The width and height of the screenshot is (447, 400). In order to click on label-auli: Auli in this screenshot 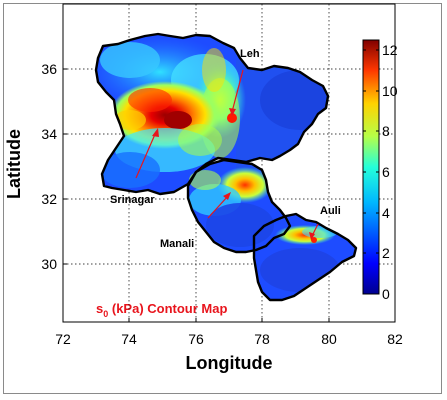, I will do `click(330, 211)`.